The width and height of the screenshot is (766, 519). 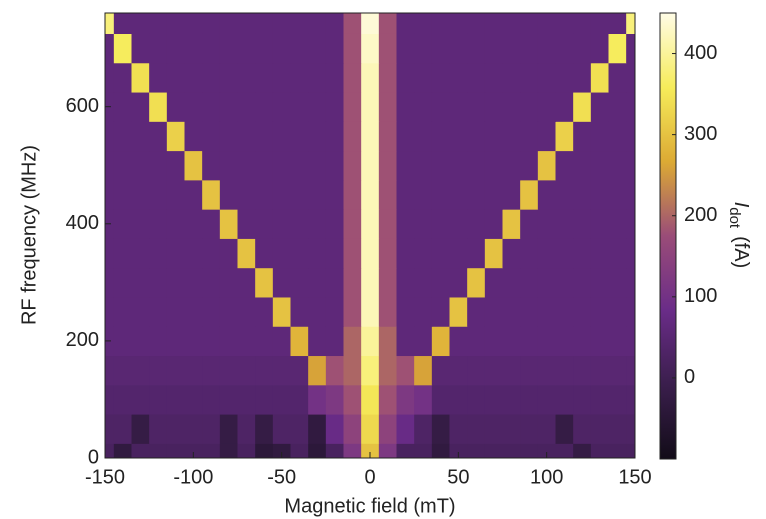 I want to click on x-tick-label: 150, so click(x=634, y=477).